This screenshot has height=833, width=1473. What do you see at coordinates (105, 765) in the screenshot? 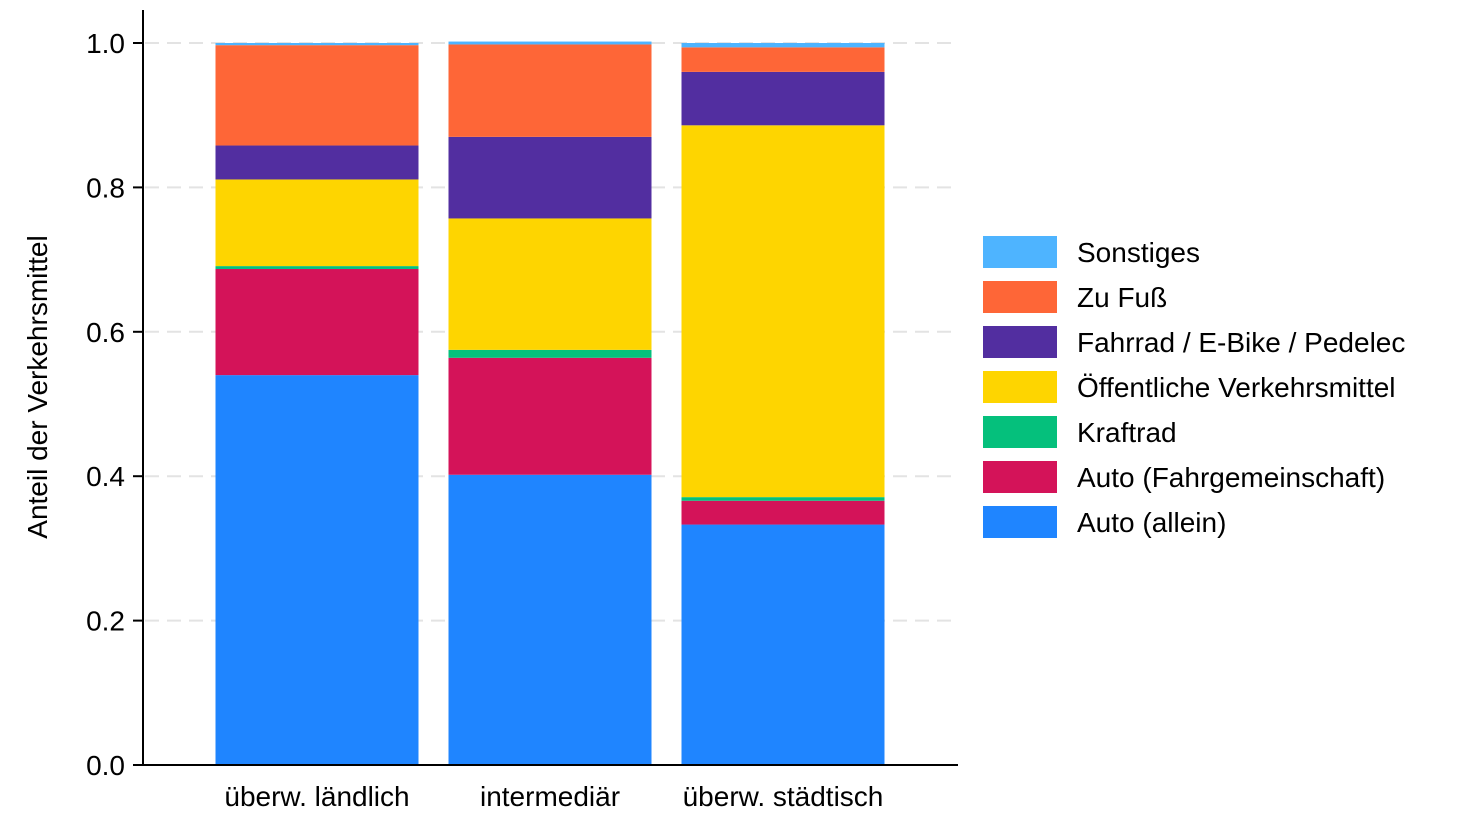
I see `y-tick-label: 0.0` at bounding box center [105, 765].